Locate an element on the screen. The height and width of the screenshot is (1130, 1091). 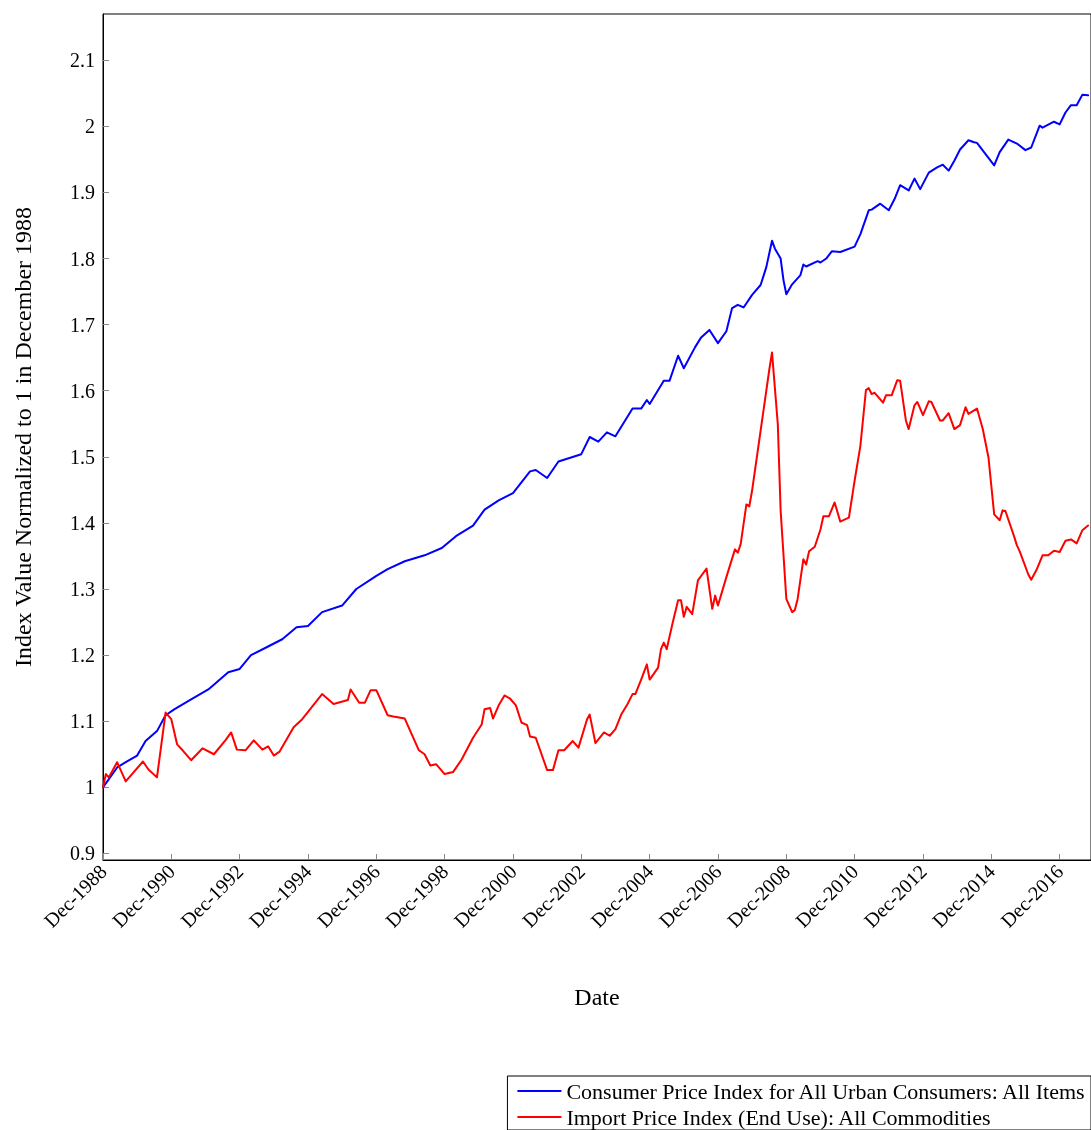
y-tick-label: 1.2 is located at coordinates (82, 655).